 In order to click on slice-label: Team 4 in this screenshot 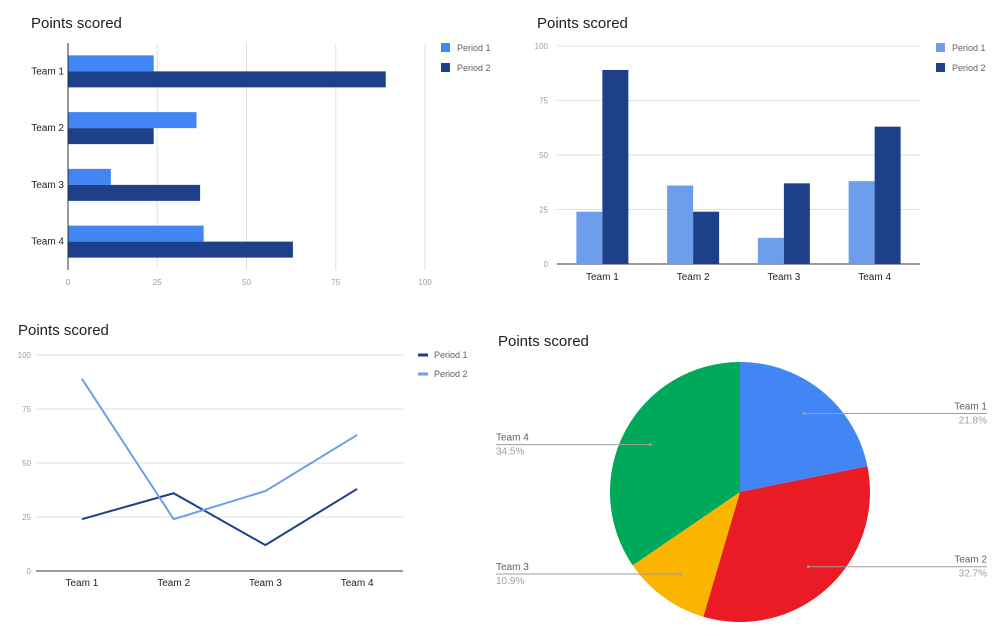, I will do `click(512, 438)`.